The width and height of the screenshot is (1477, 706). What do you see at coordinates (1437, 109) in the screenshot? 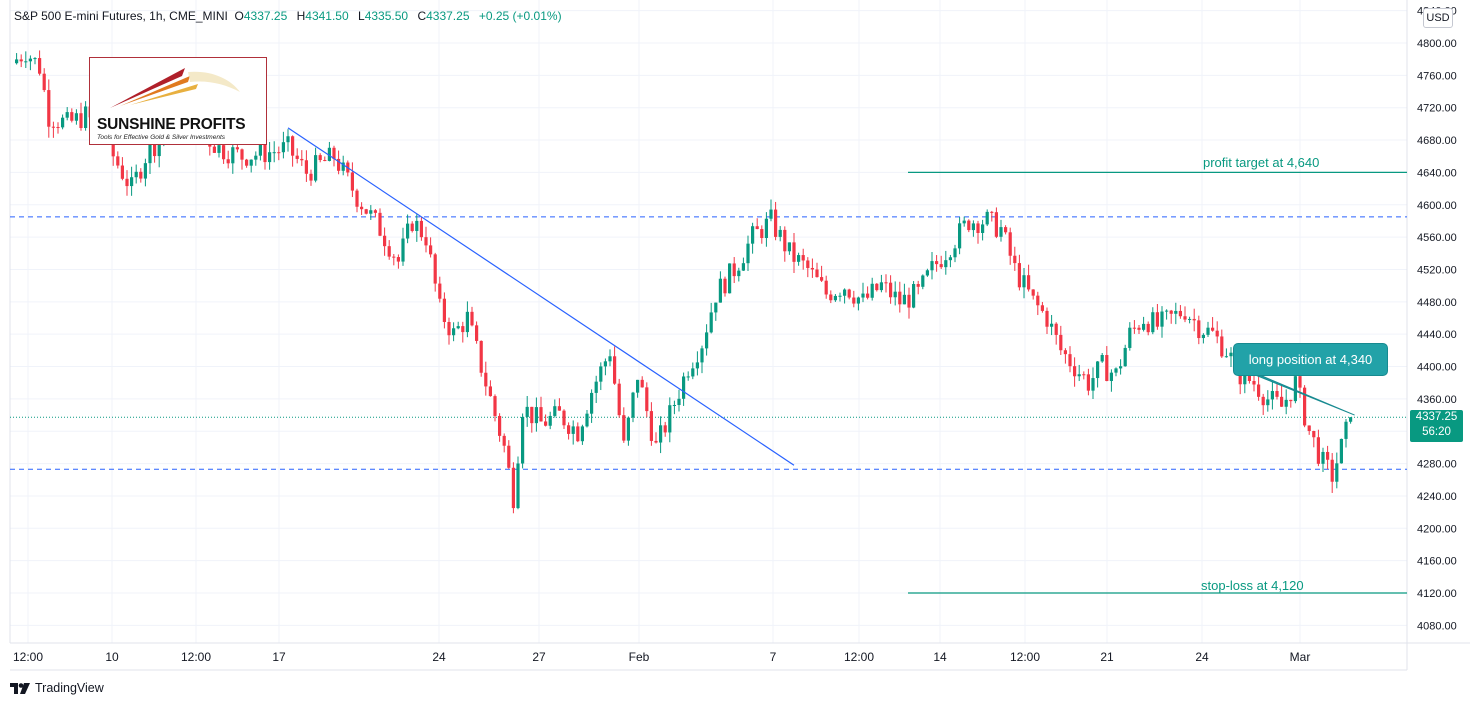
I see `y-tick-label: 4720.00` at bounding box center [1437, 109].